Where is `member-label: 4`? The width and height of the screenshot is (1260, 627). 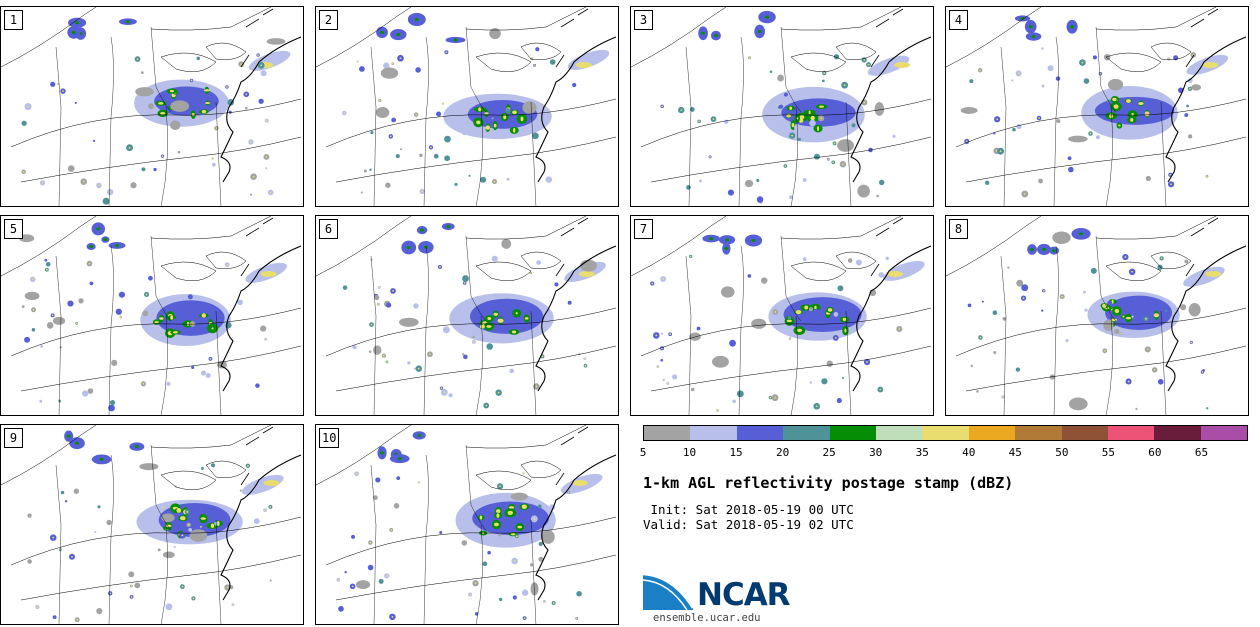
member-label: 4 is located at coordinates (958, 20).